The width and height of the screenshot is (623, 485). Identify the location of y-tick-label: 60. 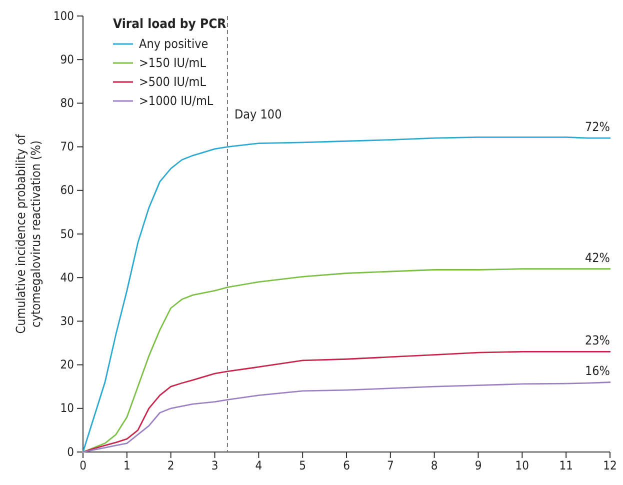
(67, 190).